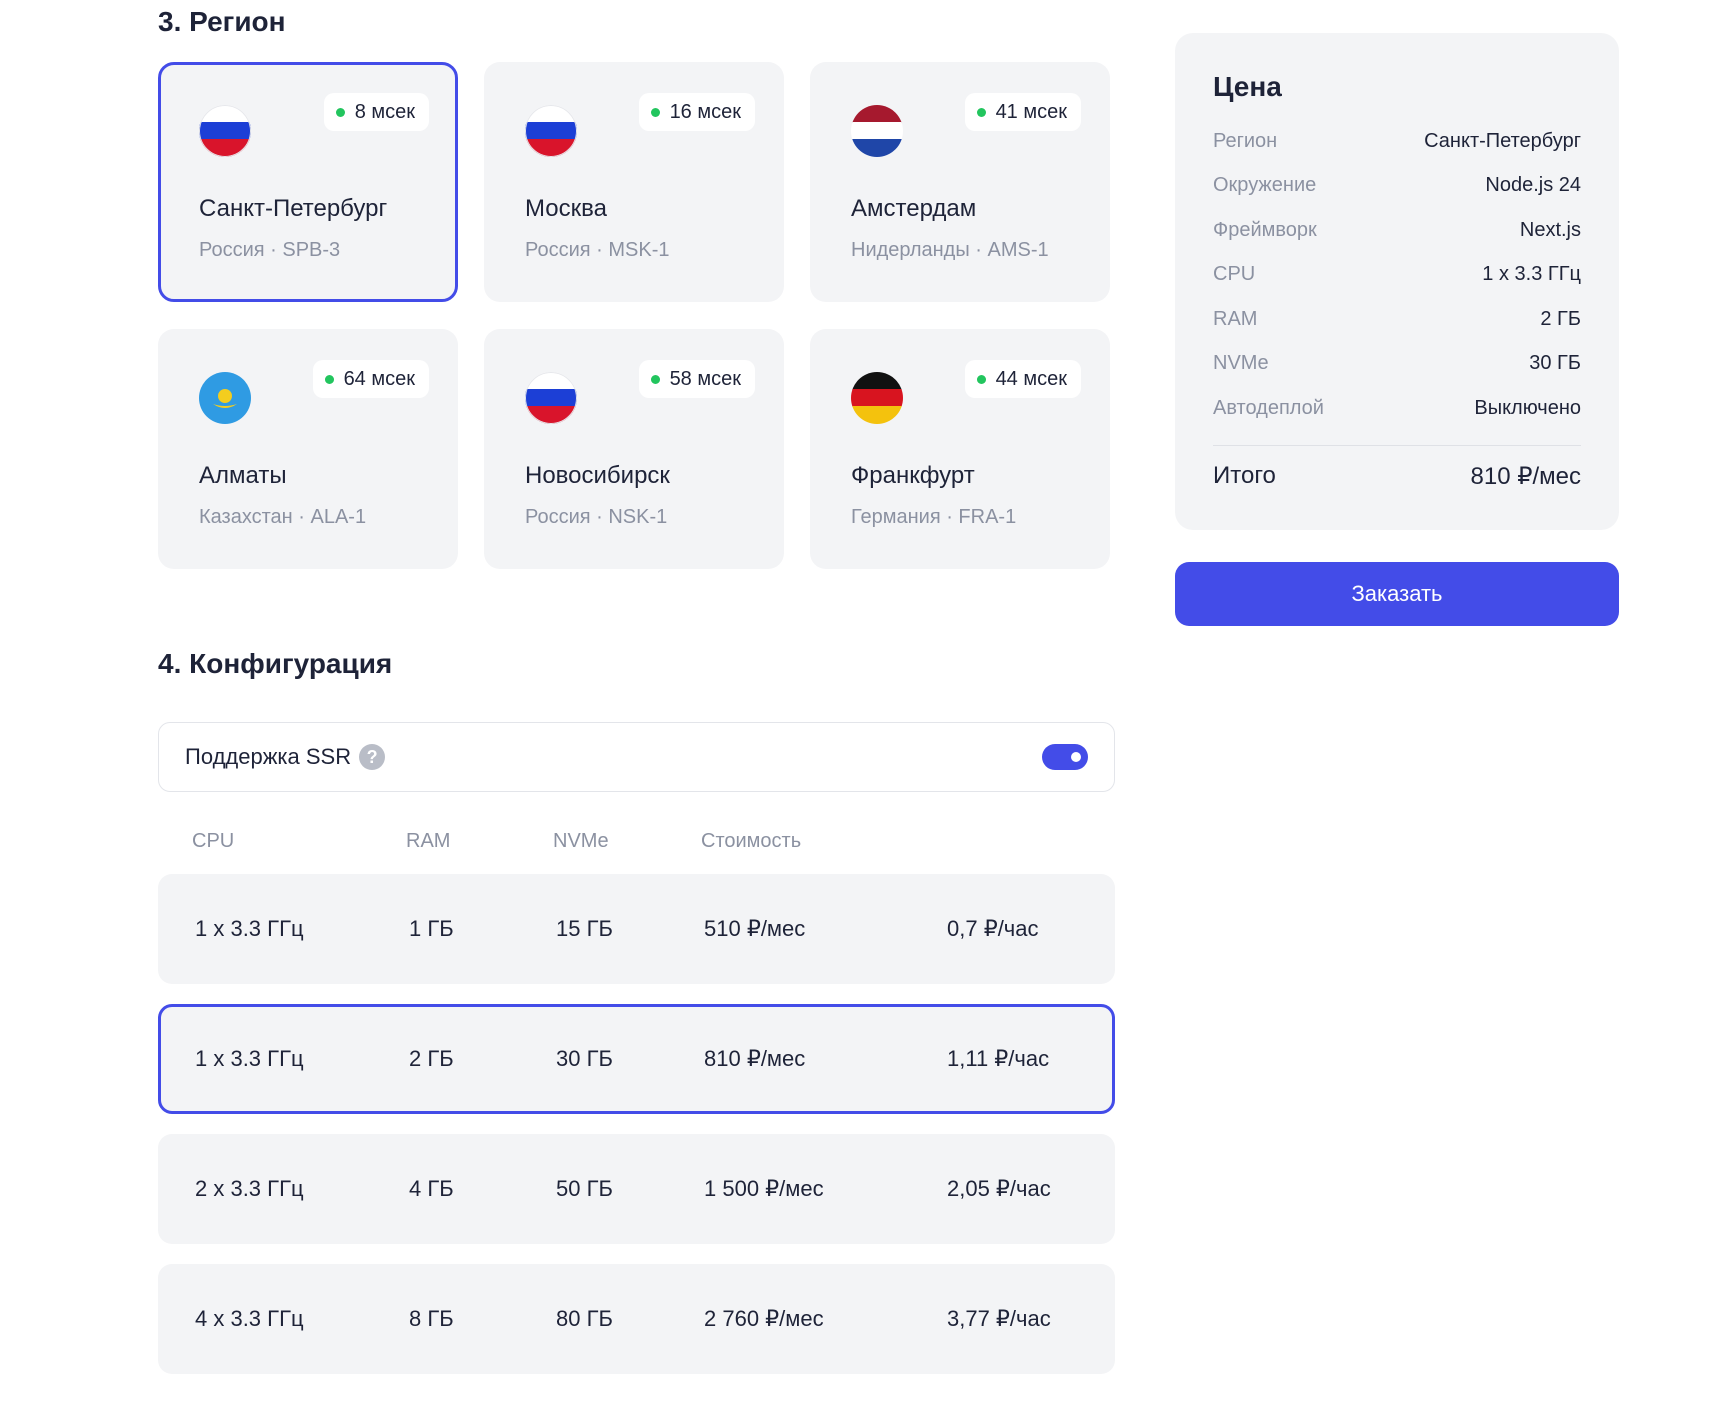 The height and width of the screenshot is (1418, 1726). I want to click on latency-value: 41 мсек, so click(1031, 111).